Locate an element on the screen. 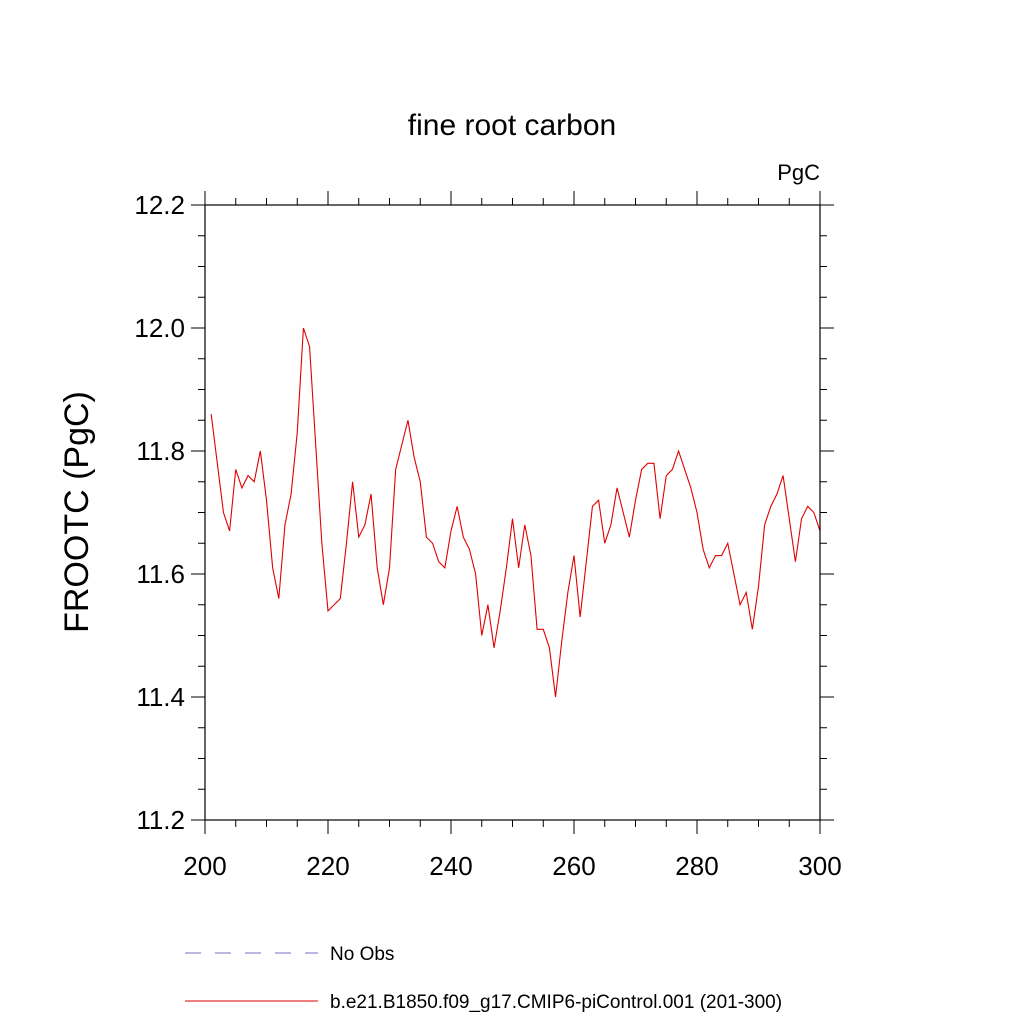  units-label: PgC is located at coordinates (798, 172).